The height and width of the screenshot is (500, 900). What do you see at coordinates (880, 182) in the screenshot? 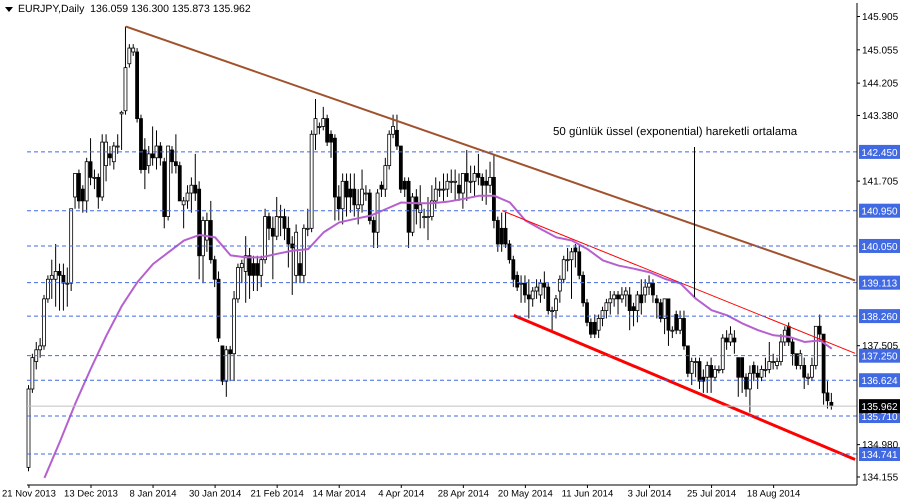
I see `y-tick-label: 141.705` at bounding box center [880, 182].